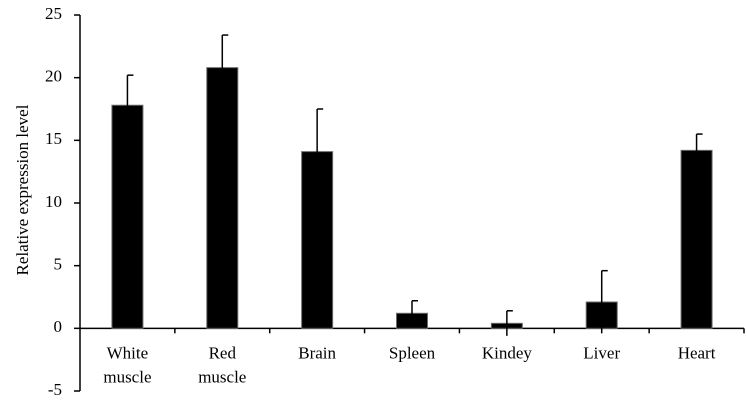  I want to click on y-tick-label: 5, so click(58, 264).